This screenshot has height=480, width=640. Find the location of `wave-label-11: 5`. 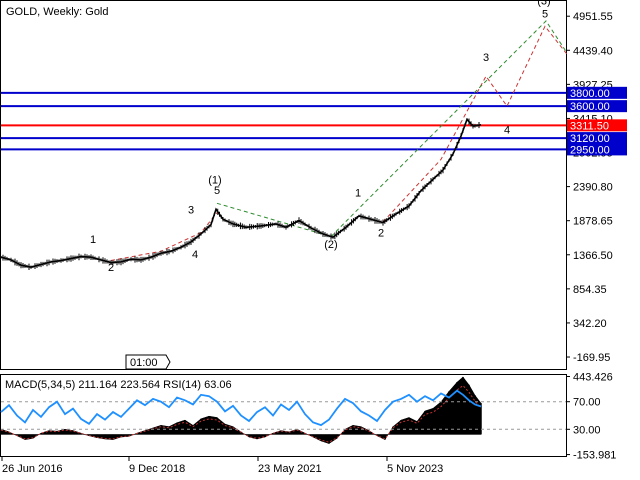

wave-label-11: 5 is located at coordinates (545, 15).